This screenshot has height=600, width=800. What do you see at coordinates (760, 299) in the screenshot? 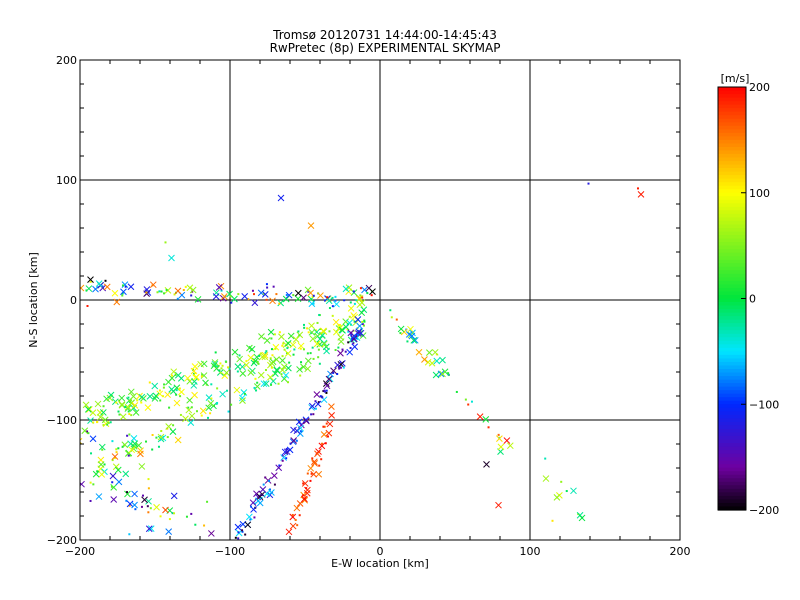
I see `colorbar-ticks: 200 100 0 −100 −200` at bounding box center [760, 299].